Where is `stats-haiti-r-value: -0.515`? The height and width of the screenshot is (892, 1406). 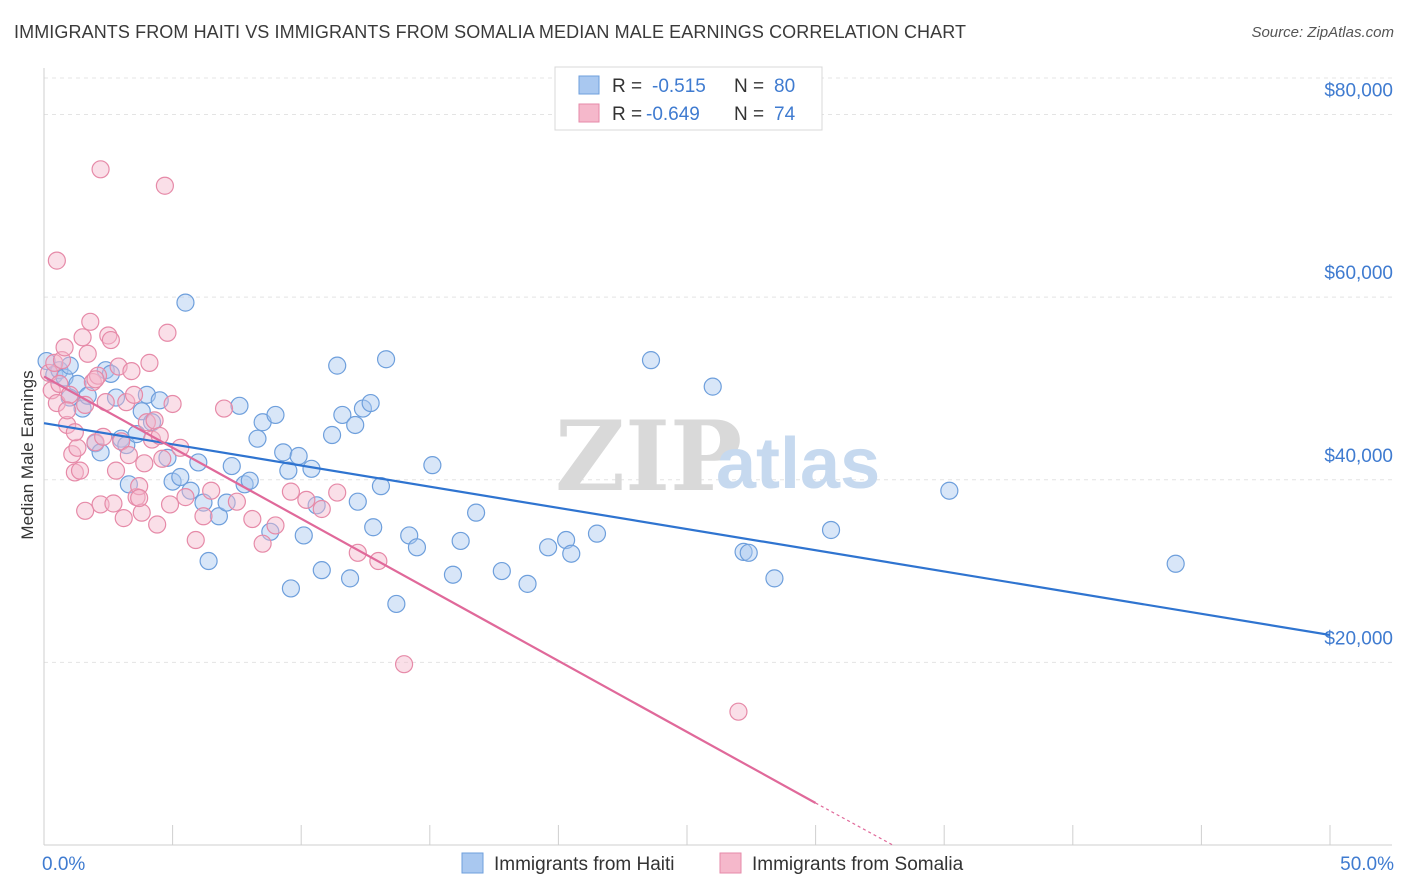 stats-haiti-r-value: -0.515 is located at coordinates (679, 86).